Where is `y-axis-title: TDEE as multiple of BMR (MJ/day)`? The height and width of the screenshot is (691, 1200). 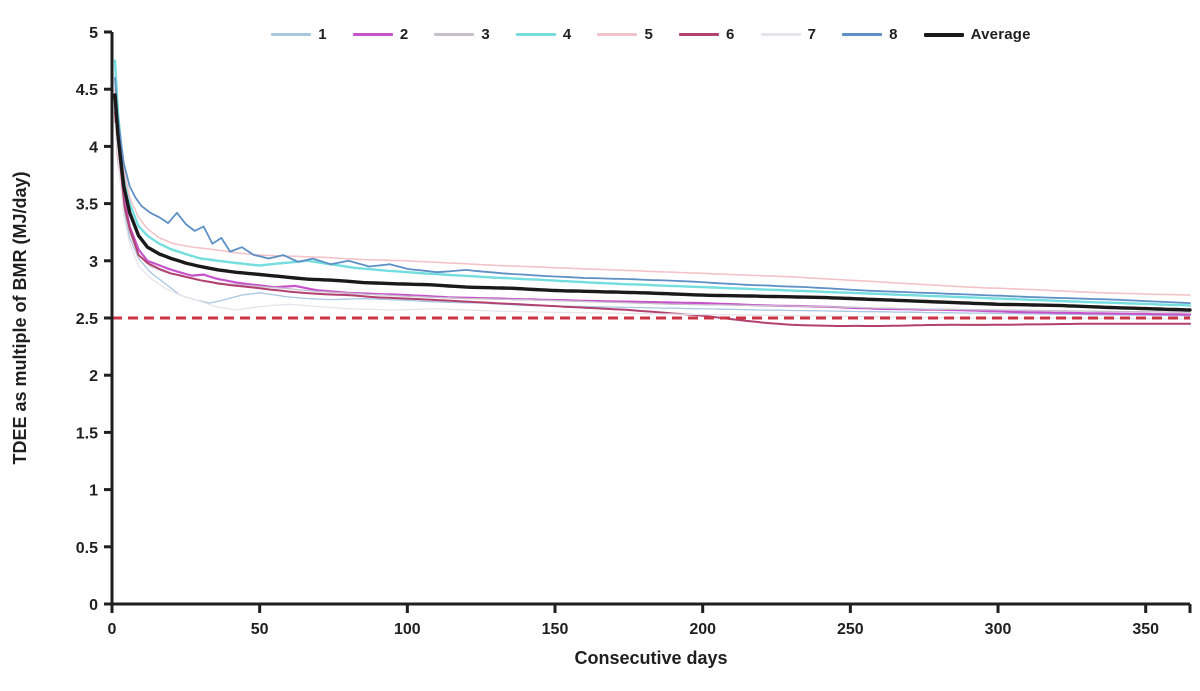
y-axis-title: TDEE as multiple of BMR (MJ/day) is located at coordinates (20, 317).